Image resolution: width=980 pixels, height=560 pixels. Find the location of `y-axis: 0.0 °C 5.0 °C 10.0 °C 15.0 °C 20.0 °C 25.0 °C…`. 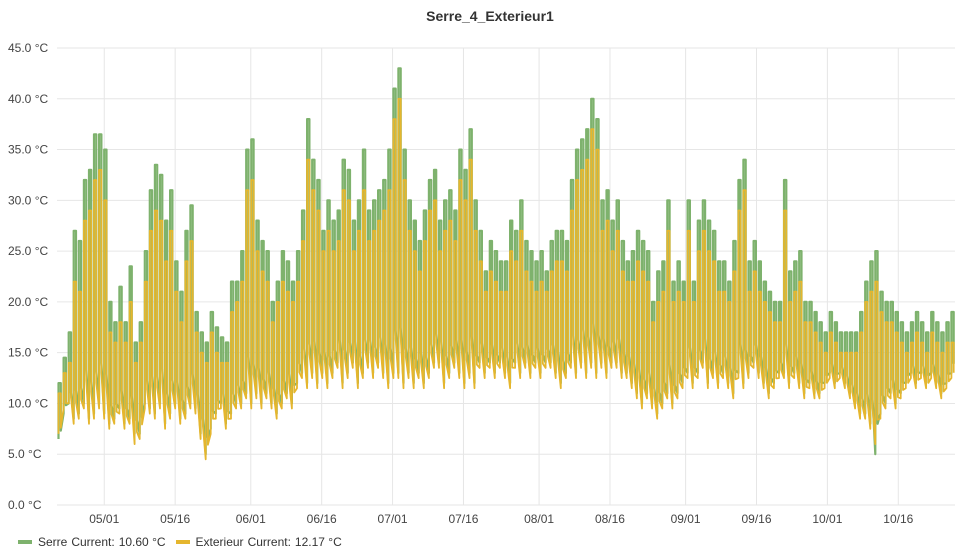

y-axis: 0.0 °C 5.0 °C 10.0 °C 15.0 °C 20.0 °C 25.0 °C… is located at coordinates (28, 276).